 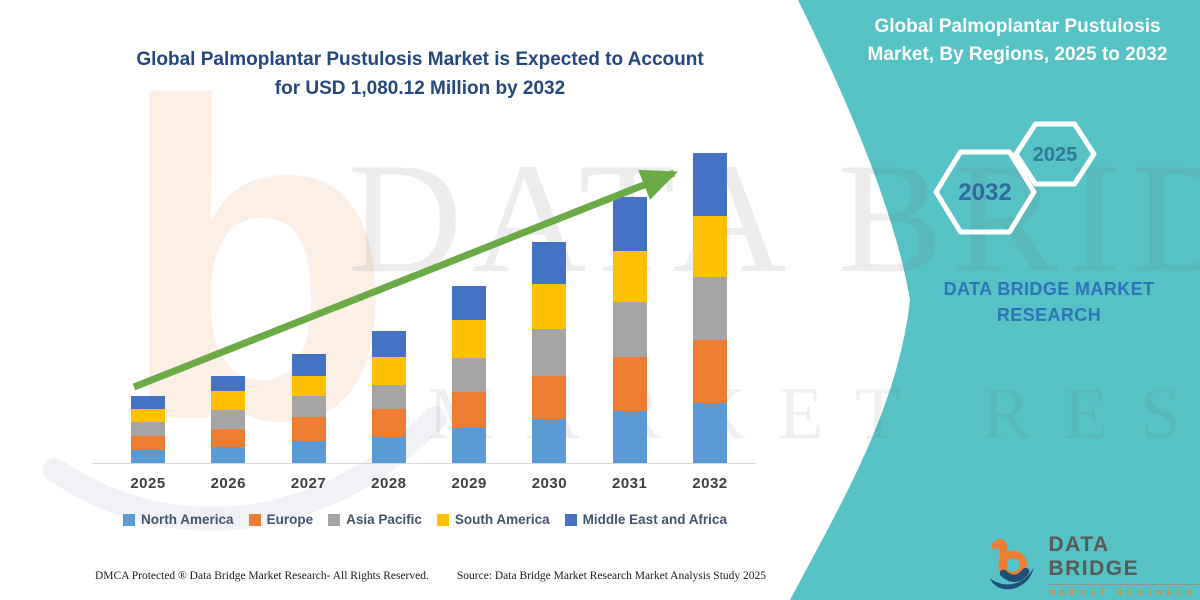 What do you see at coordinates (1124, 559) in the screenshot?
I see `logo-title: DATA BRIDGE` at bounding box center [1124, 559].